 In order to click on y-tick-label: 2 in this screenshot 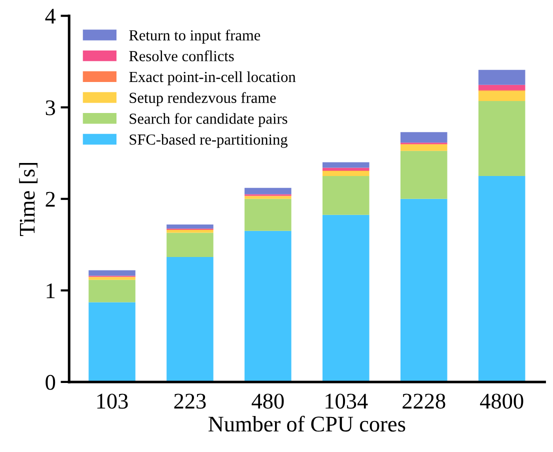, I will do `click(50, 199)`.